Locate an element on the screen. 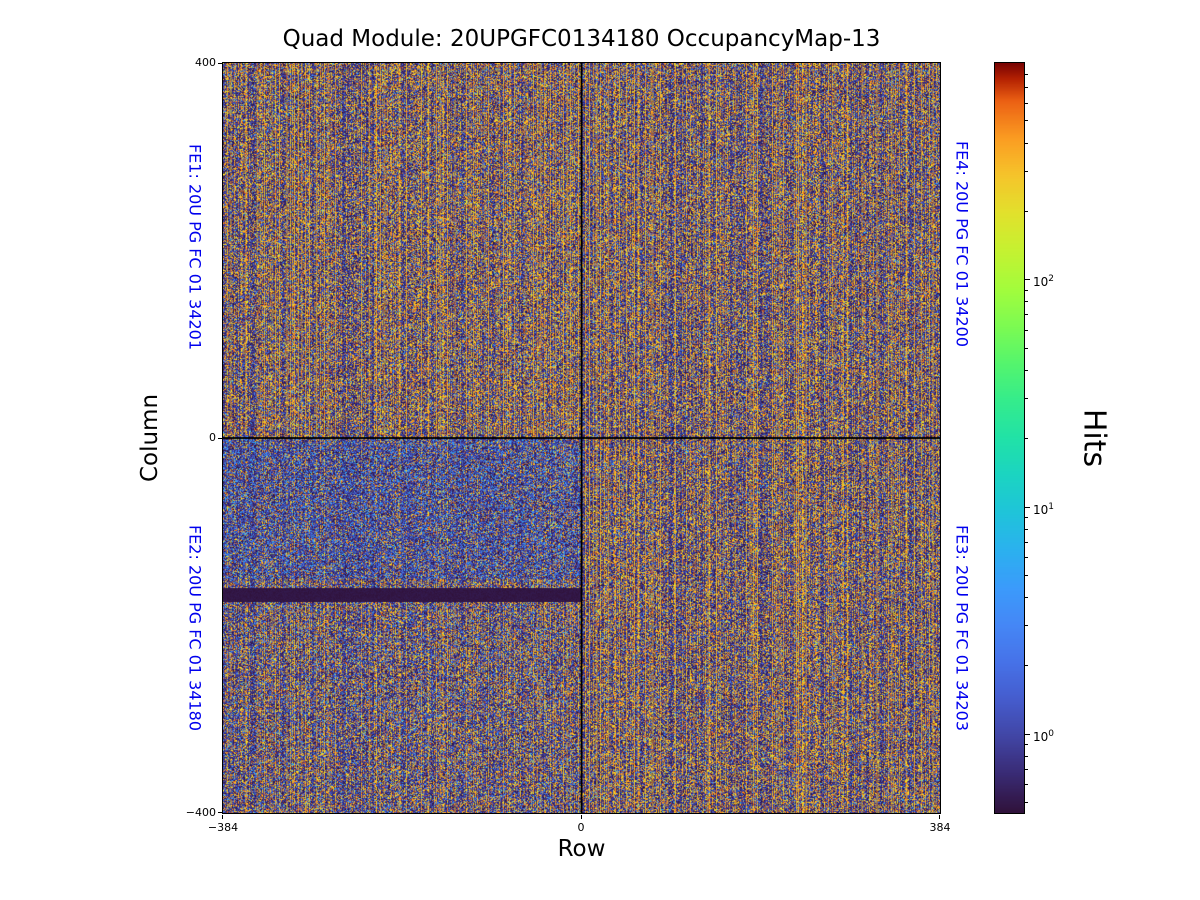 This screenshot has width=1200, height=900. colorbar-tick-exponent: 0 is located at coordinates (1051, 733).